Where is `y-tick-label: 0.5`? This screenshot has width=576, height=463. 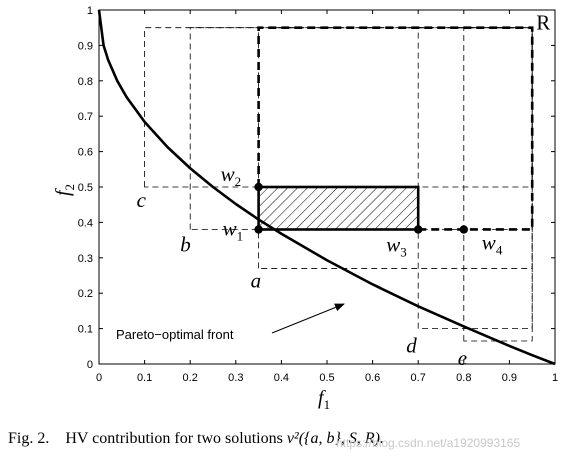
y-tick-label: 0.5 is located at coordinates (85, 188).